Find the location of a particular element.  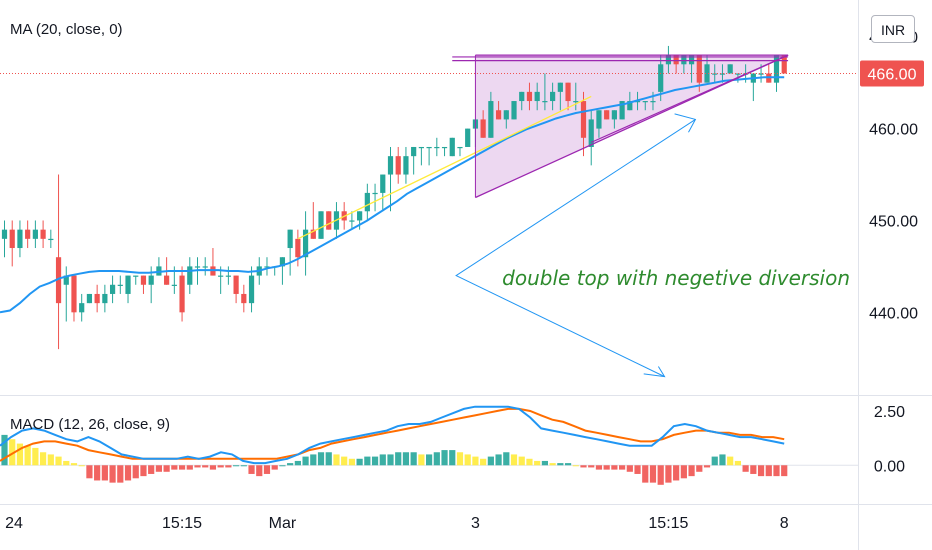

macd-pane is located at coordinates (429, 445).